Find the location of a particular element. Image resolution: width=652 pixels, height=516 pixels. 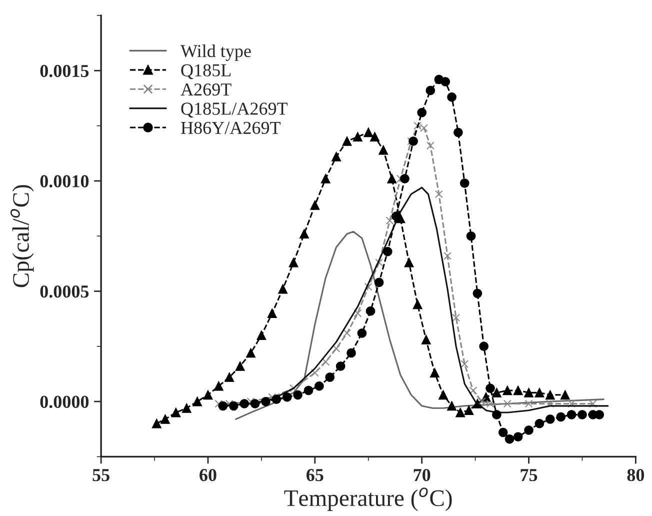

x-axis-title: Temperature ($^{o}$C) is located at coordinates (368, 499).